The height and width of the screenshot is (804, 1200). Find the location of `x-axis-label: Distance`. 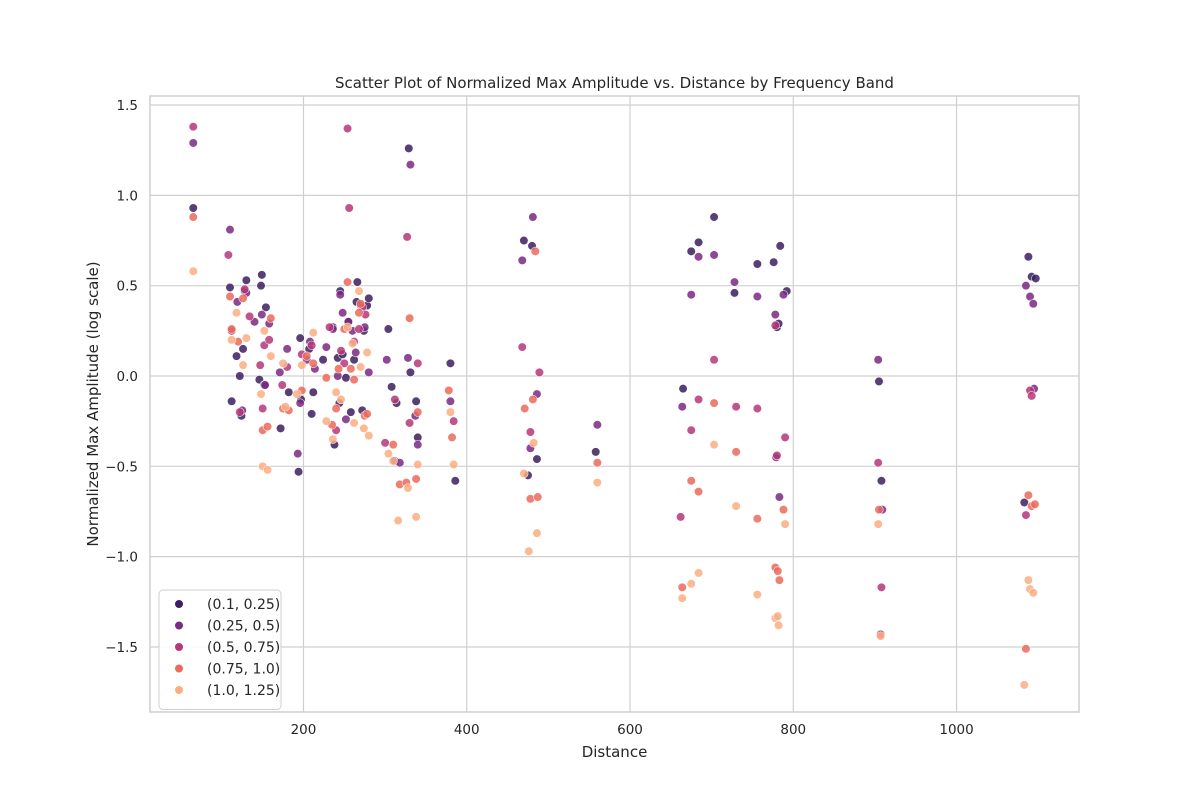

x-axis-label: Distance is located at coordinates (615, 752).